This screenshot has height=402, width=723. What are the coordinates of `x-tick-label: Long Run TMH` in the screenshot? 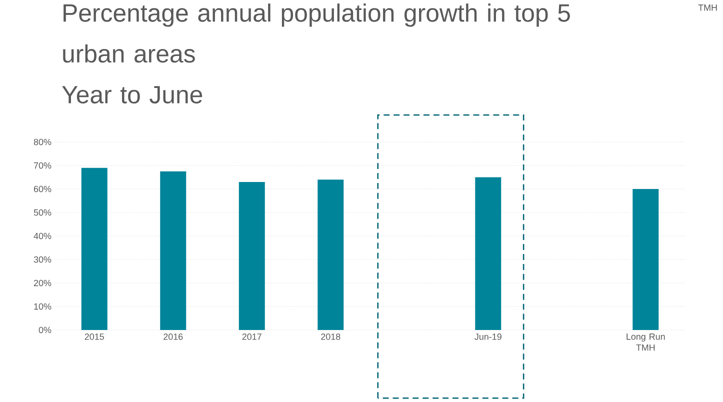 It's located at (645, 342).